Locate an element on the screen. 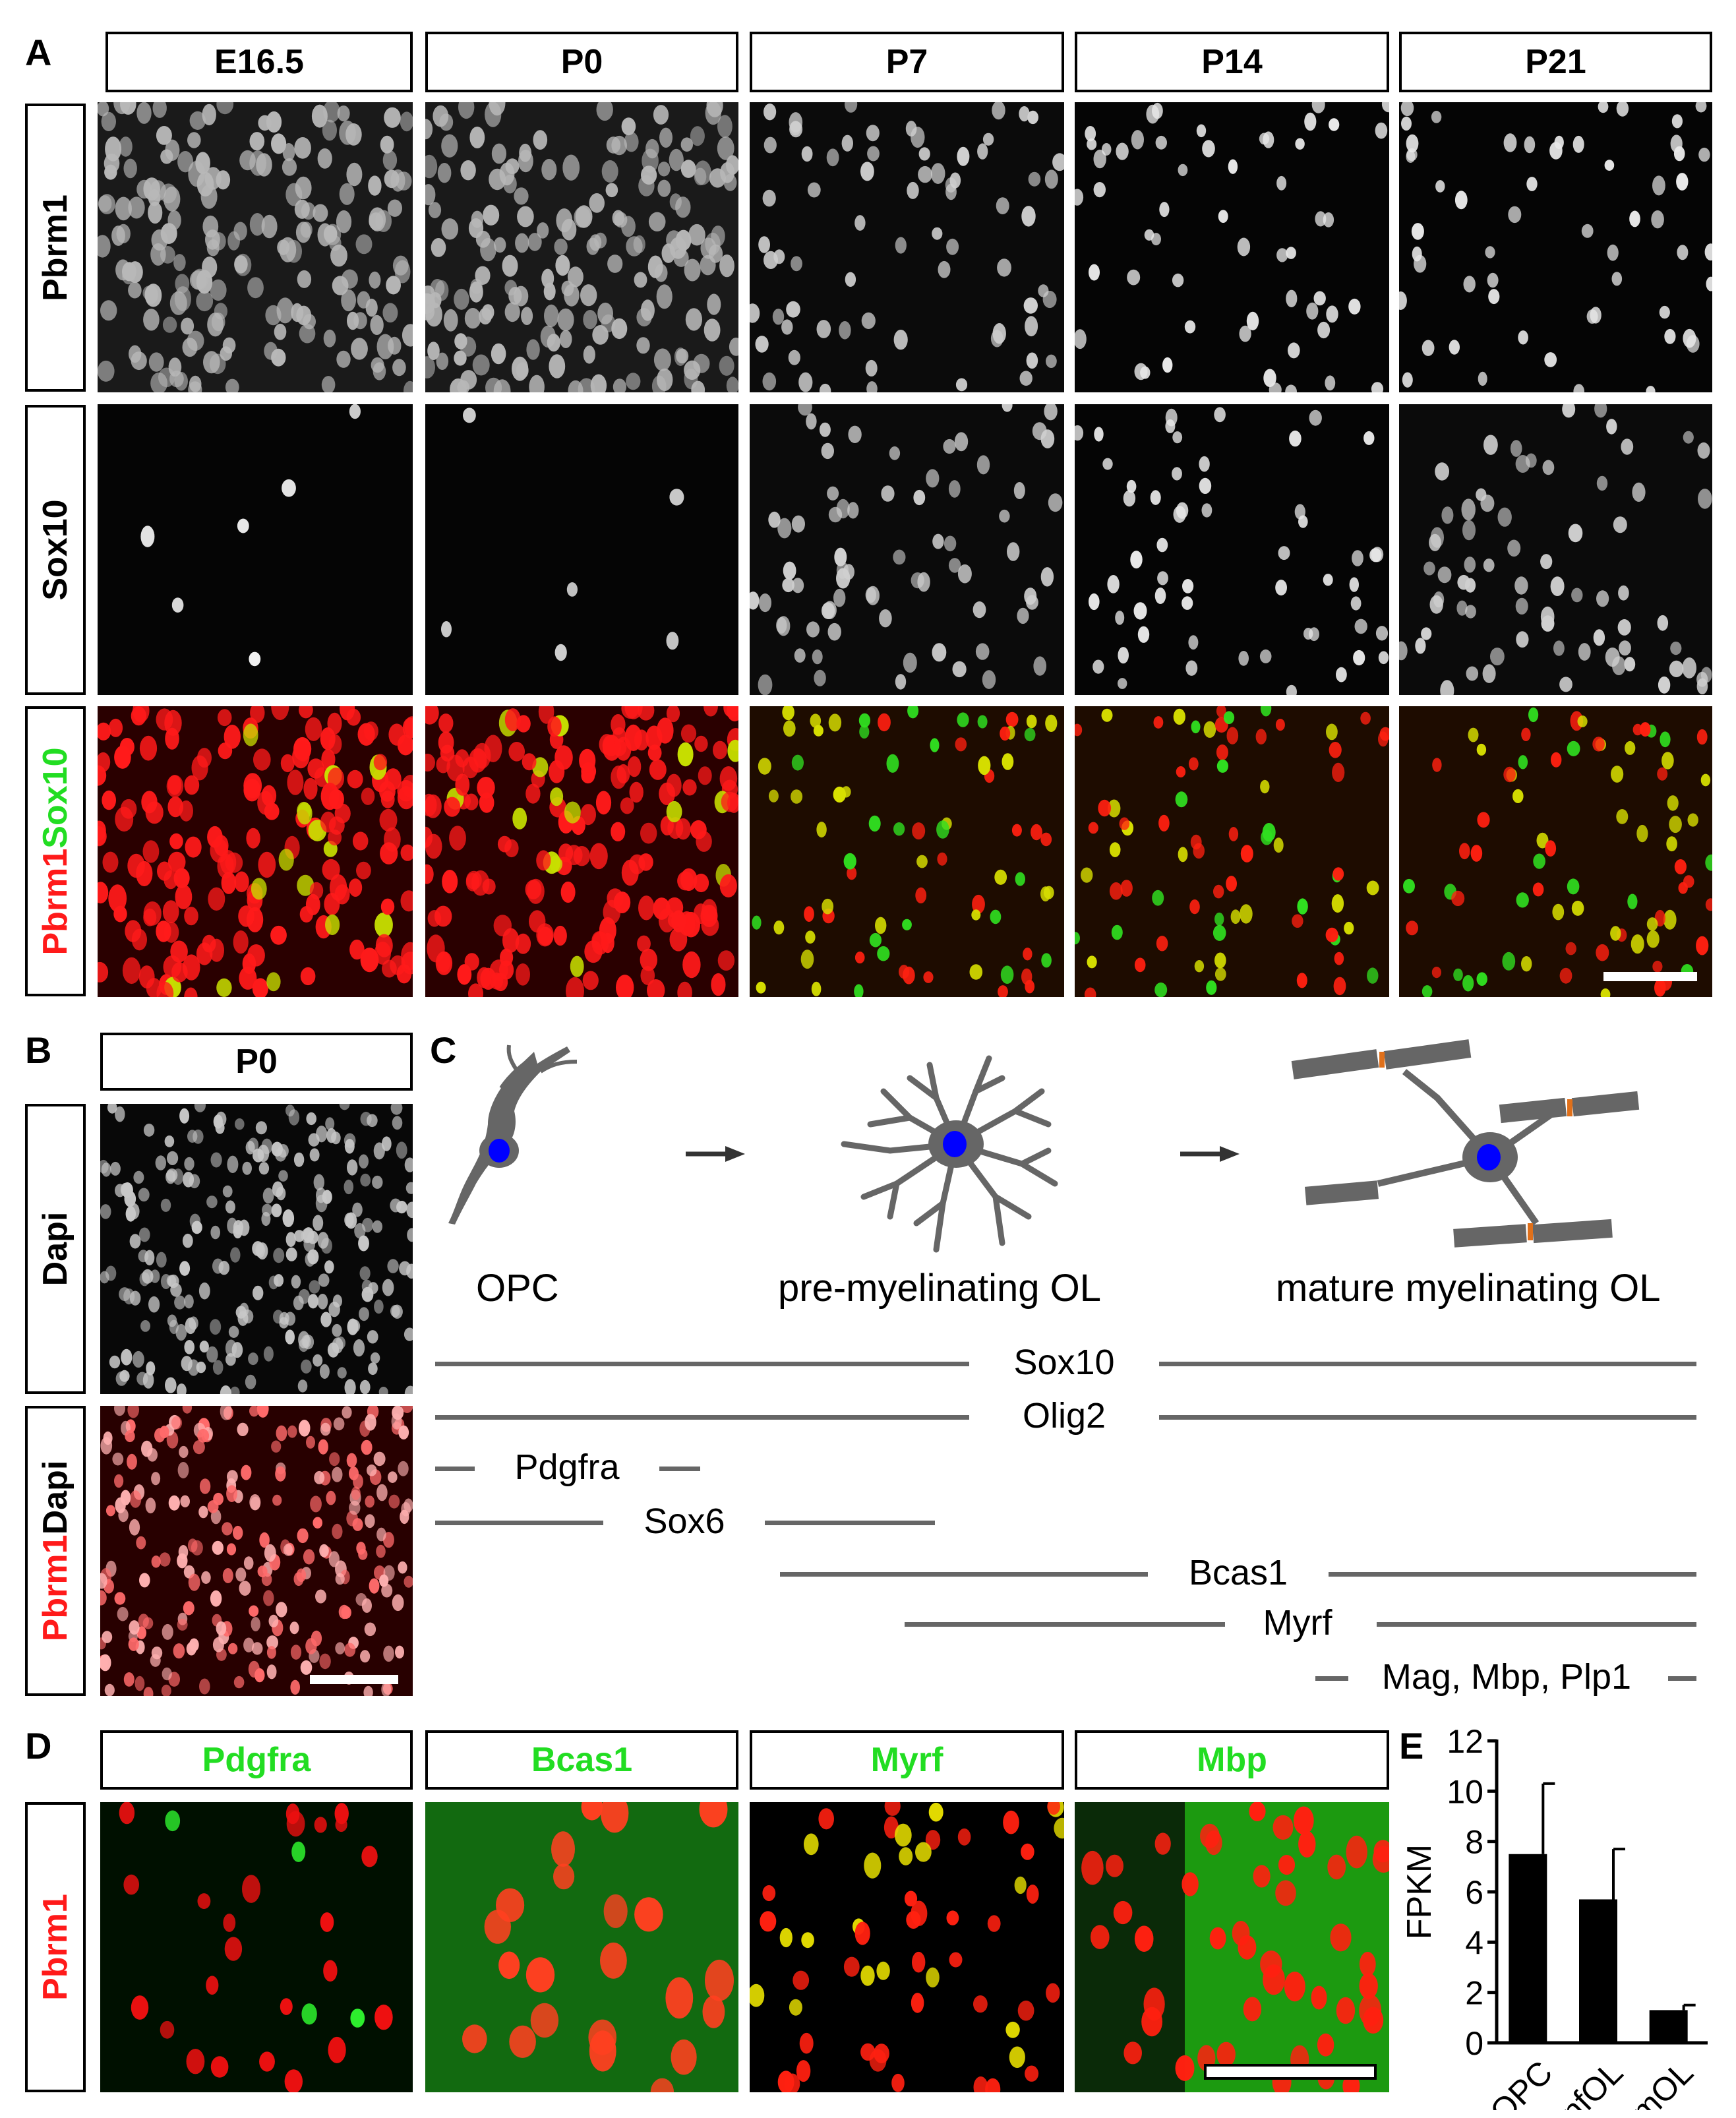 The width and height of the screenshot is (1736, 2118). y-tick-label: 2 is located at coordinates (1474, 1993).